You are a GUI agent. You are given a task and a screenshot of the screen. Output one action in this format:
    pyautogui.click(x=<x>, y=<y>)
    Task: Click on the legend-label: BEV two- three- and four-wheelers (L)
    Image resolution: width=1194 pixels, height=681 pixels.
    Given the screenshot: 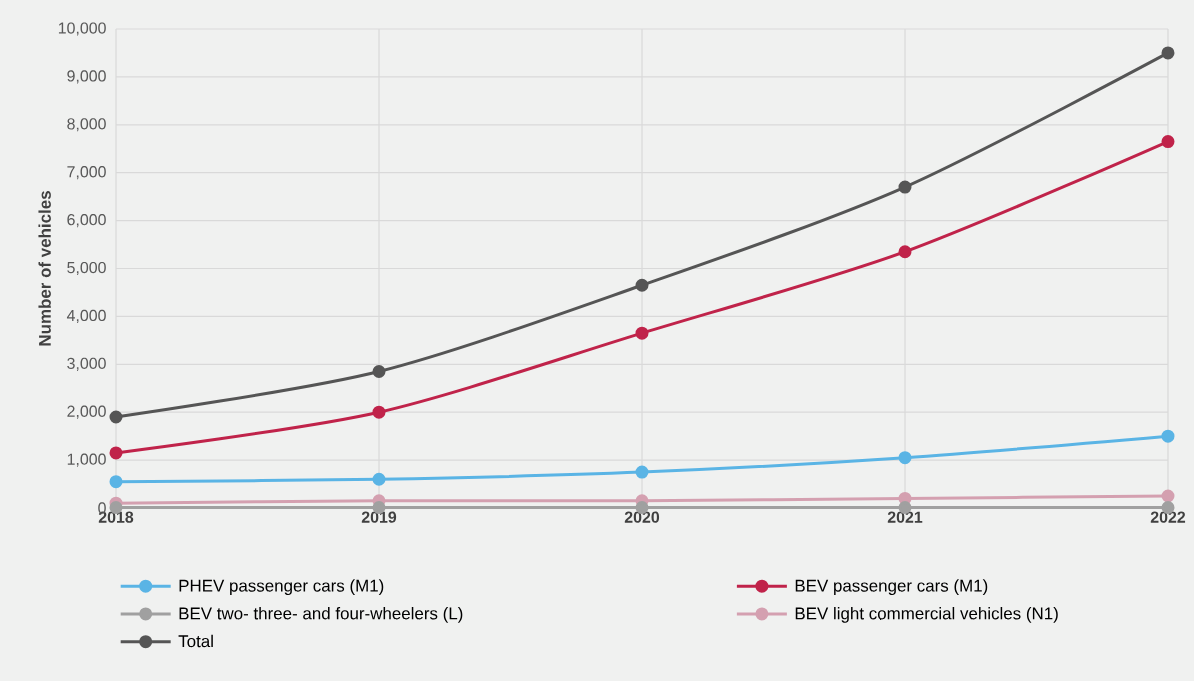 What is the action you would take?
    pyautogui.click(x=321, y=615)
    